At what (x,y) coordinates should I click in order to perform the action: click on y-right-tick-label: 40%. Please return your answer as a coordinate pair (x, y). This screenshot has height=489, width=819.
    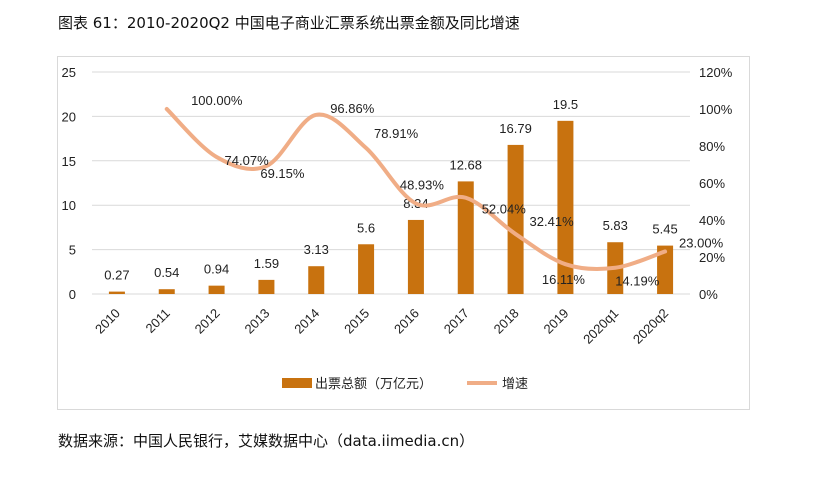
    Looking at the image, I should click on (712, 220).